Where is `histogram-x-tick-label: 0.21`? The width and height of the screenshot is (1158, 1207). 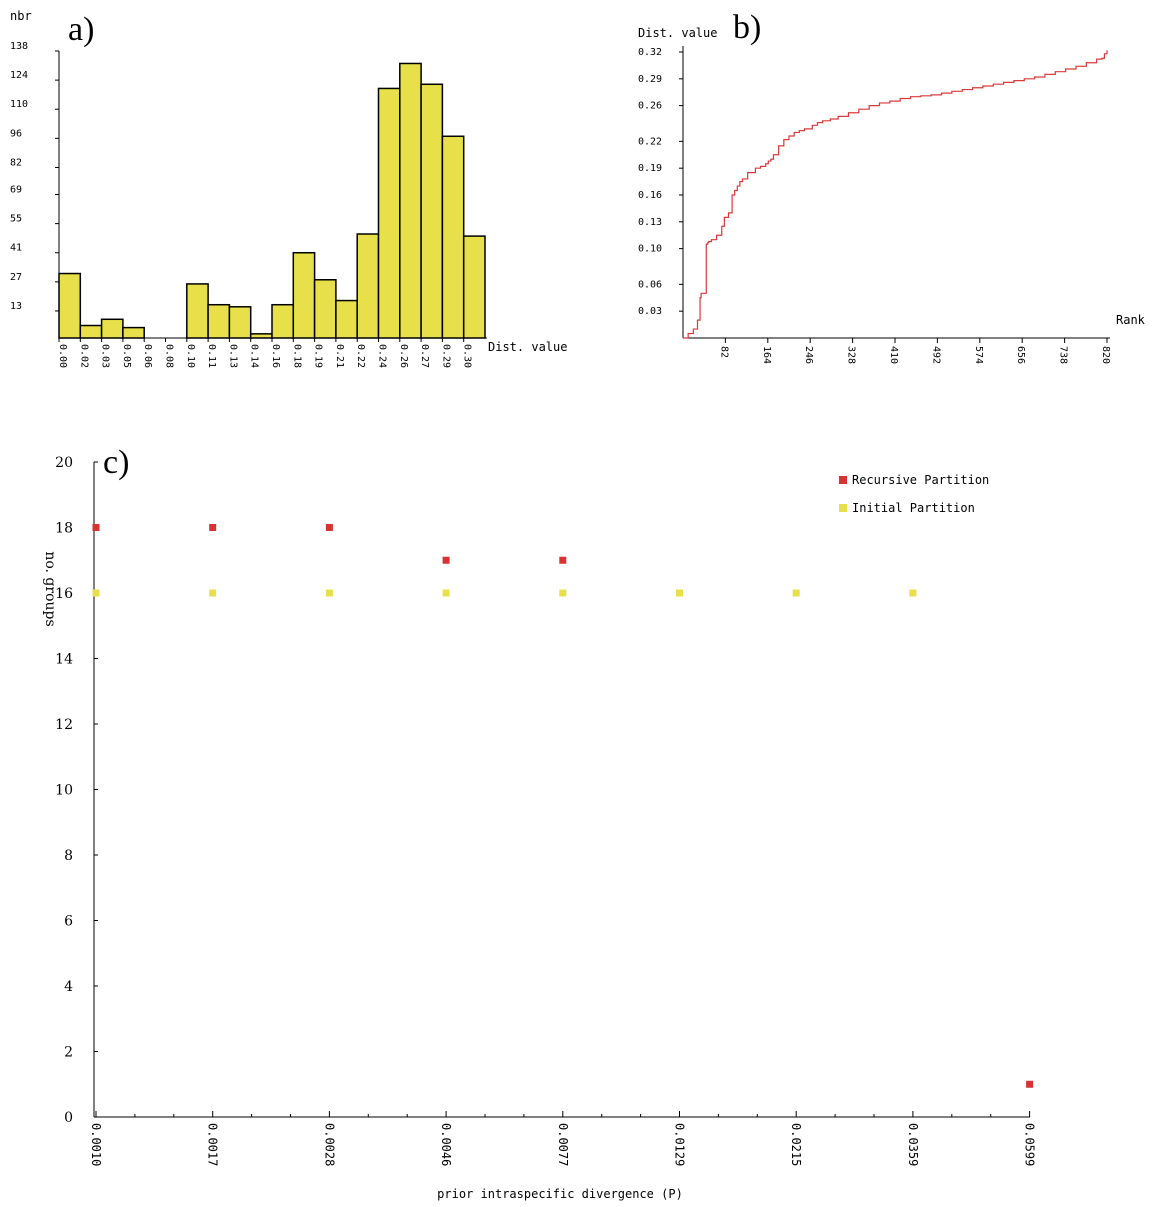 histogram-x-tick-label: 0.21 is located at coordinates (339, 356).